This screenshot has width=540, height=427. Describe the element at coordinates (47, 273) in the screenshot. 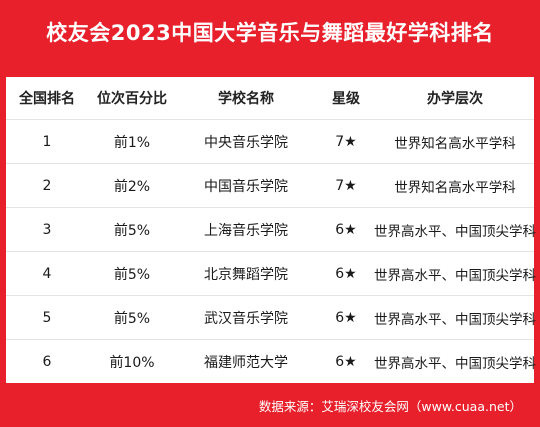

I see `rank-cell: 4` at that location.